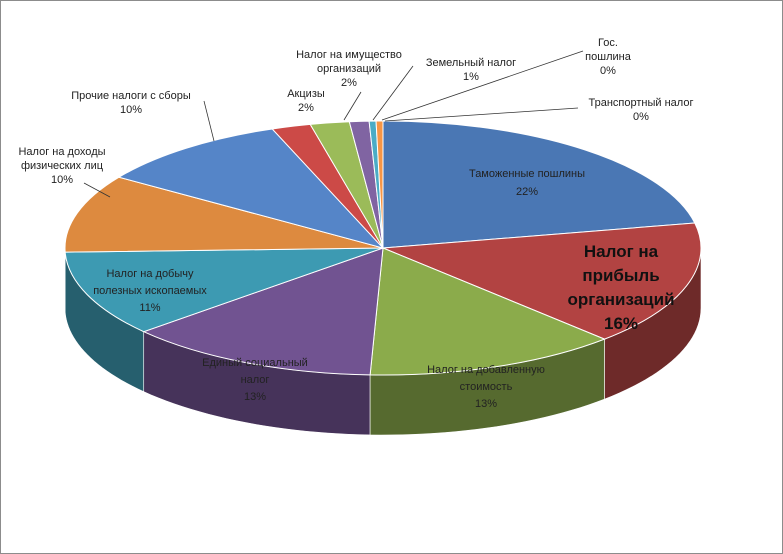  Describe the element at coordinates (621, 251) in the screenshot. I see `slice-label-line: Налог на` at that location.